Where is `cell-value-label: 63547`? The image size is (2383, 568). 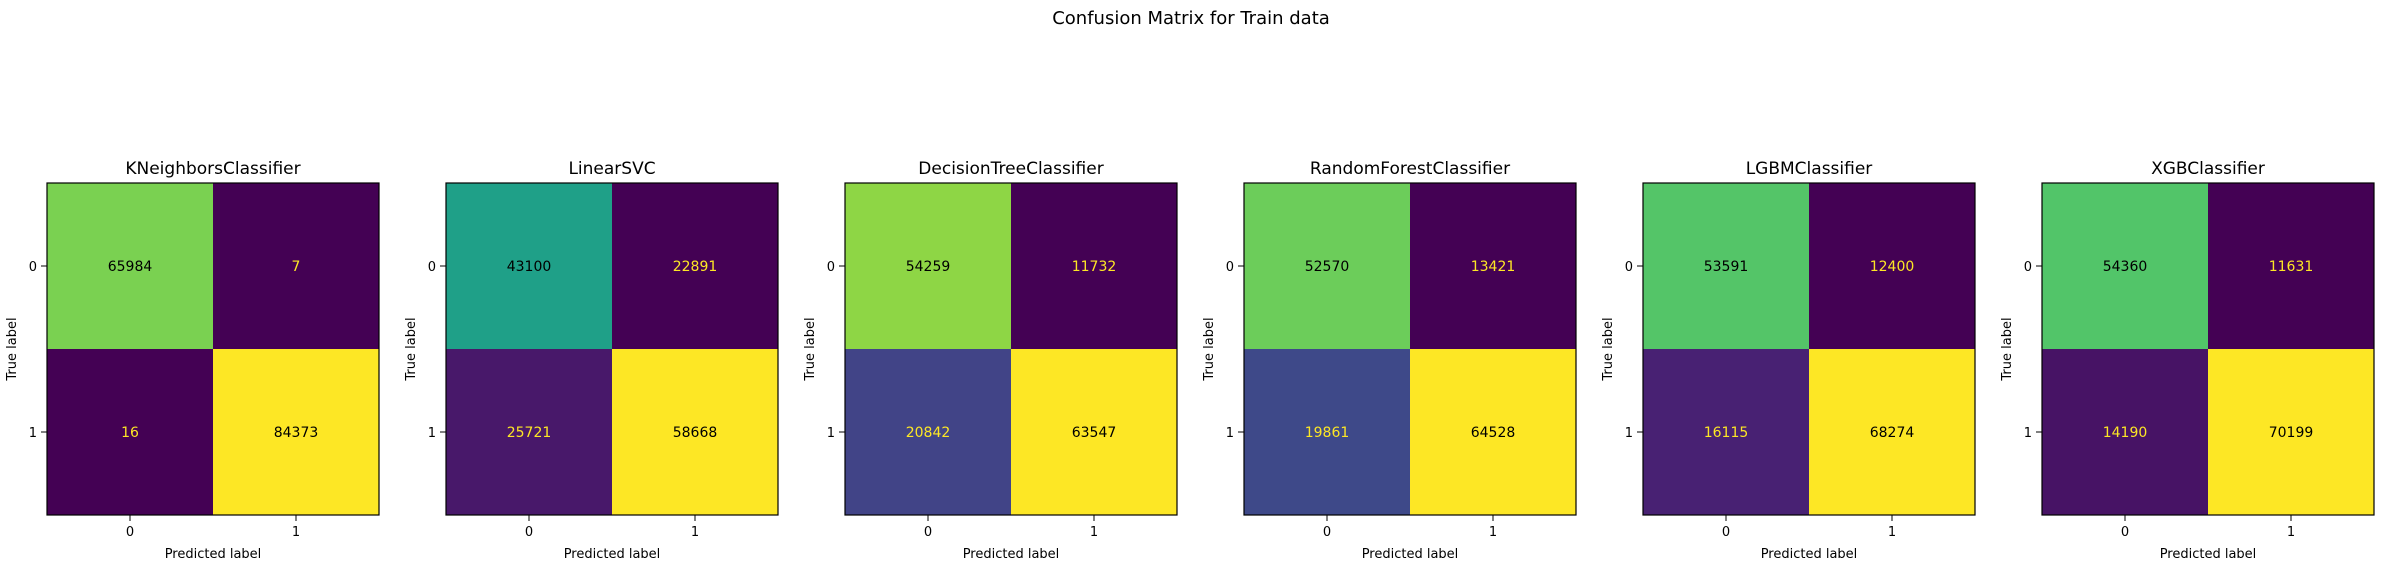 cell-value-label: 63547 is located at coordinates (1094, 433).